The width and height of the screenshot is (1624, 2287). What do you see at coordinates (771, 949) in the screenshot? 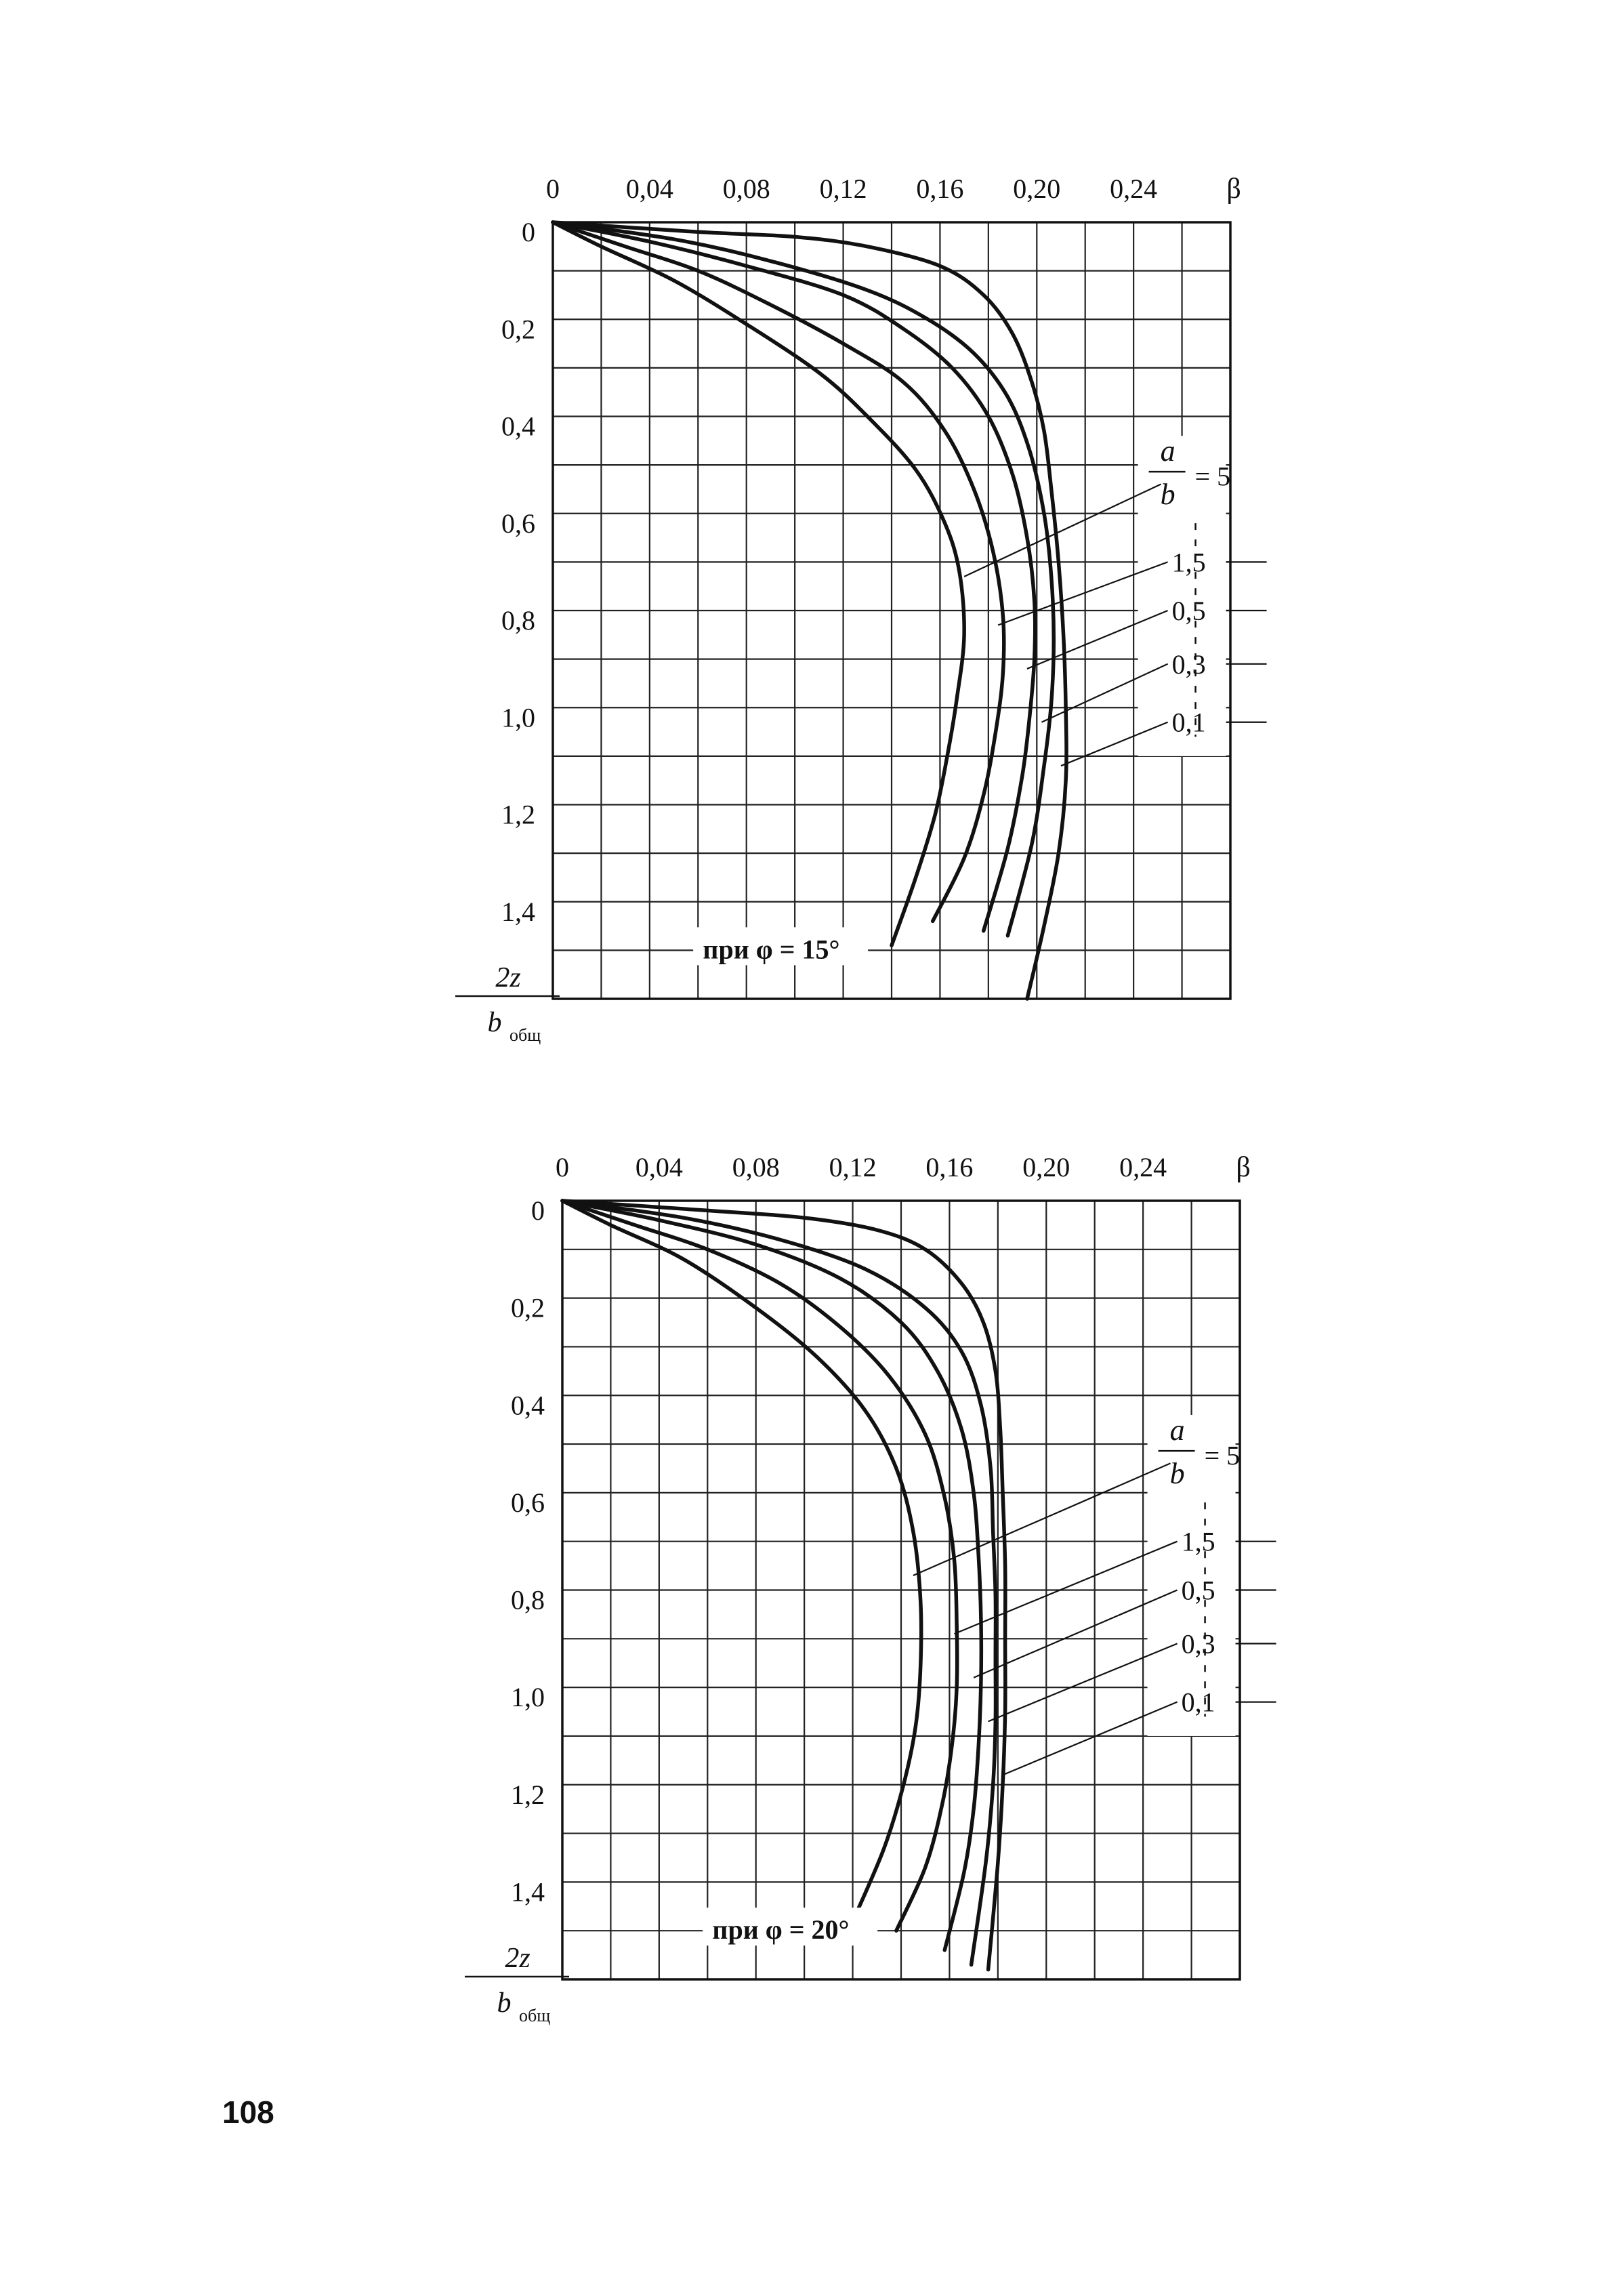
I see `condition-note: при φ = 15°` at bounding box center [771, 949].